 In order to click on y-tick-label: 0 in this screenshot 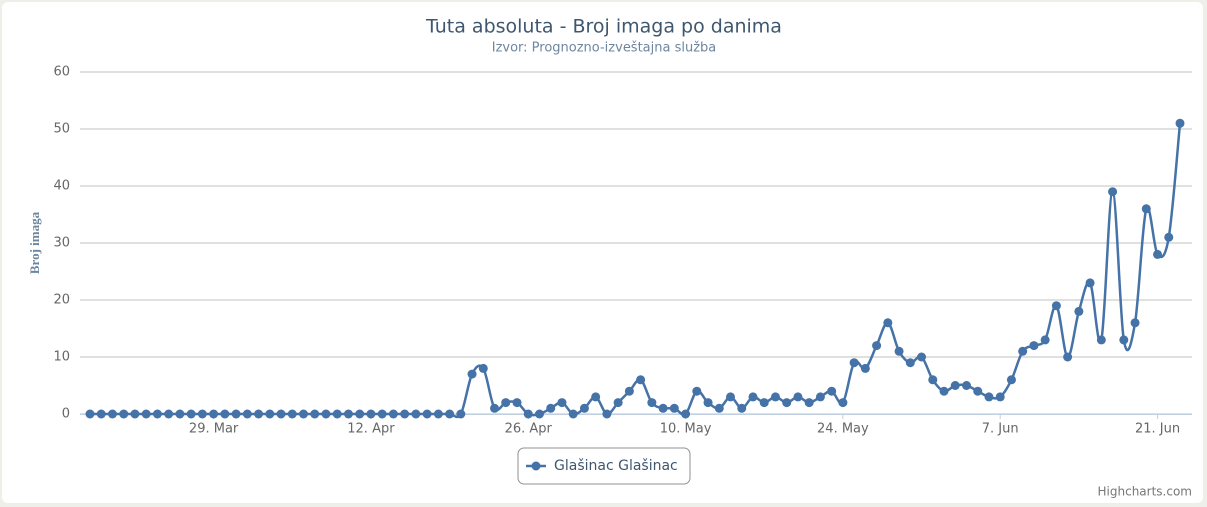, I will do `click(66, 414)`.